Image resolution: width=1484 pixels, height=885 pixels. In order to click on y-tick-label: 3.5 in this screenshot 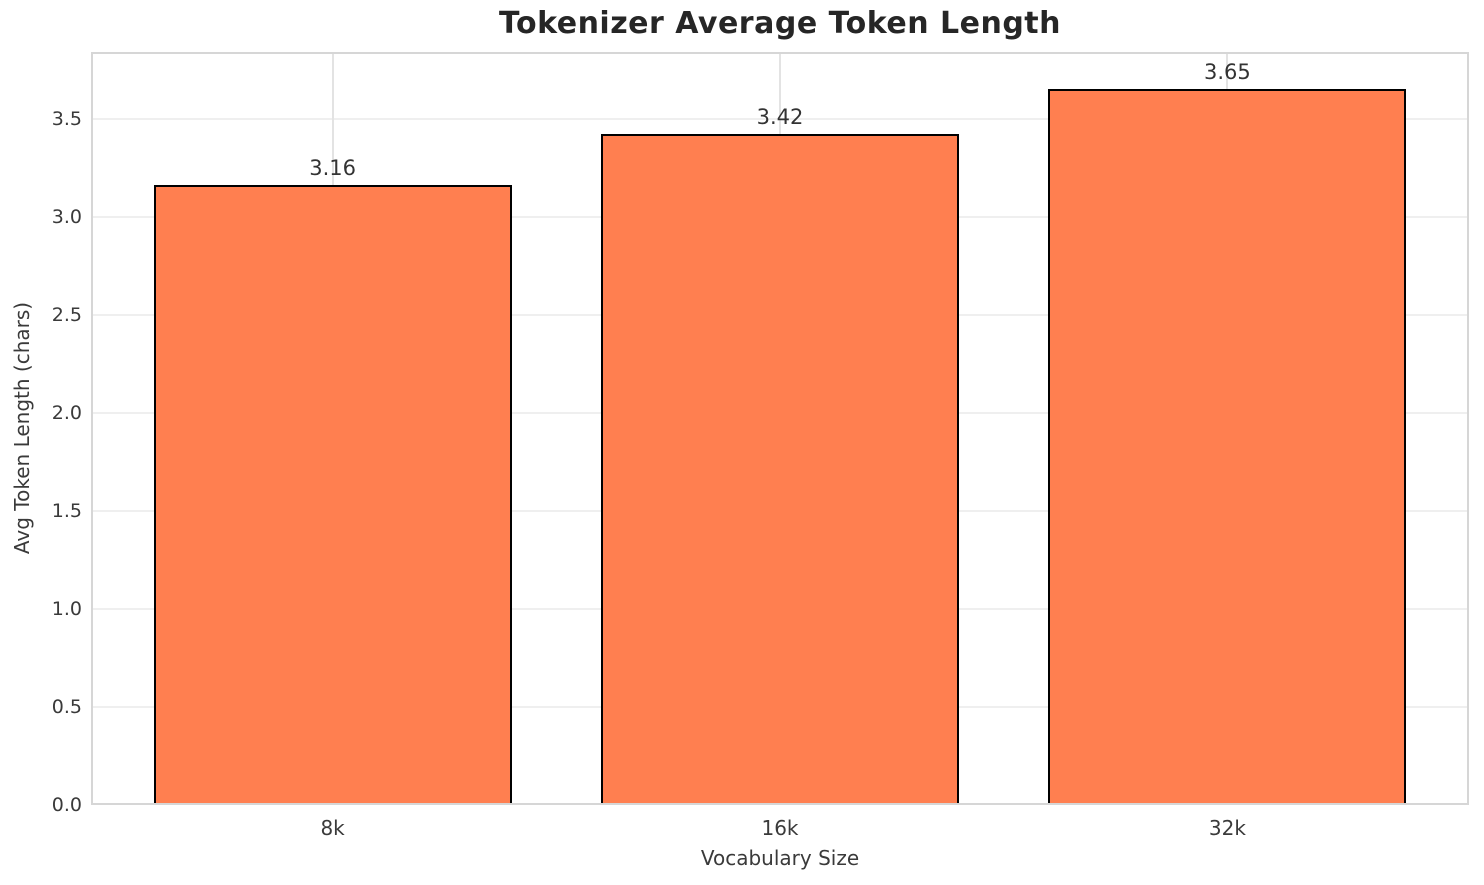, I will do `click(66, 118)`.